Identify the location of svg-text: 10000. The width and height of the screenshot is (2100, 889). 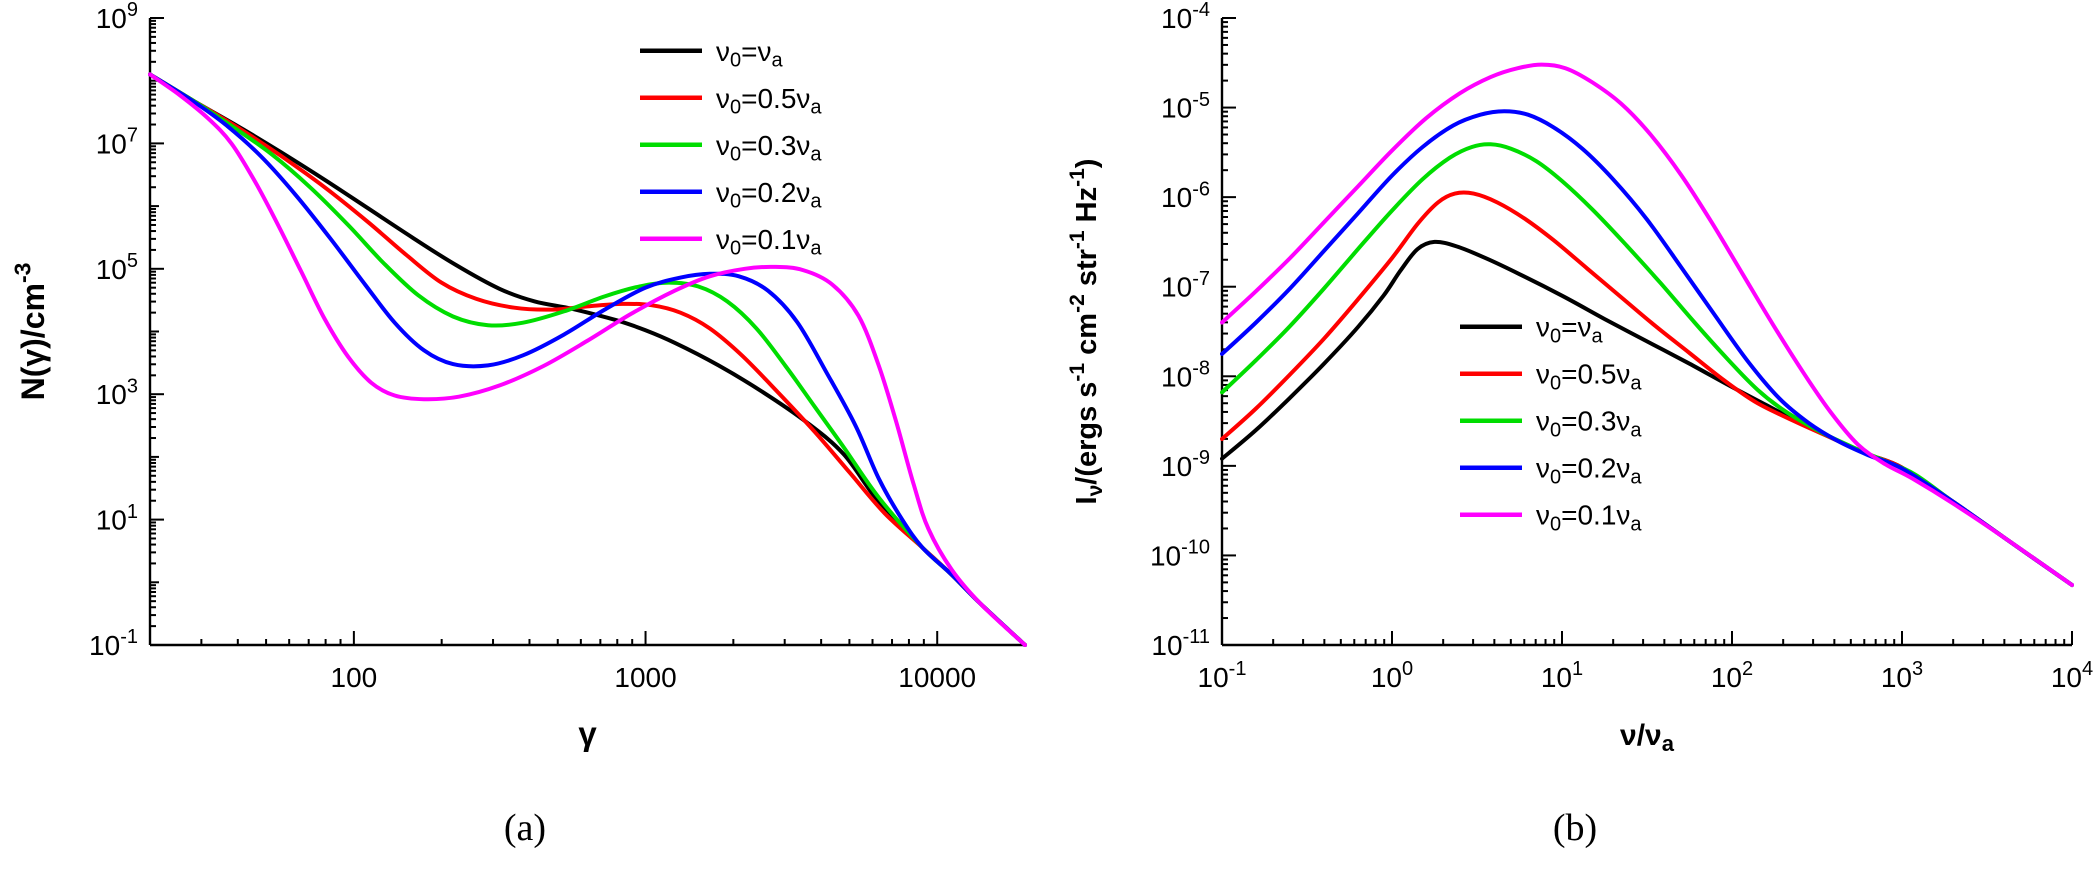
(937, 677).